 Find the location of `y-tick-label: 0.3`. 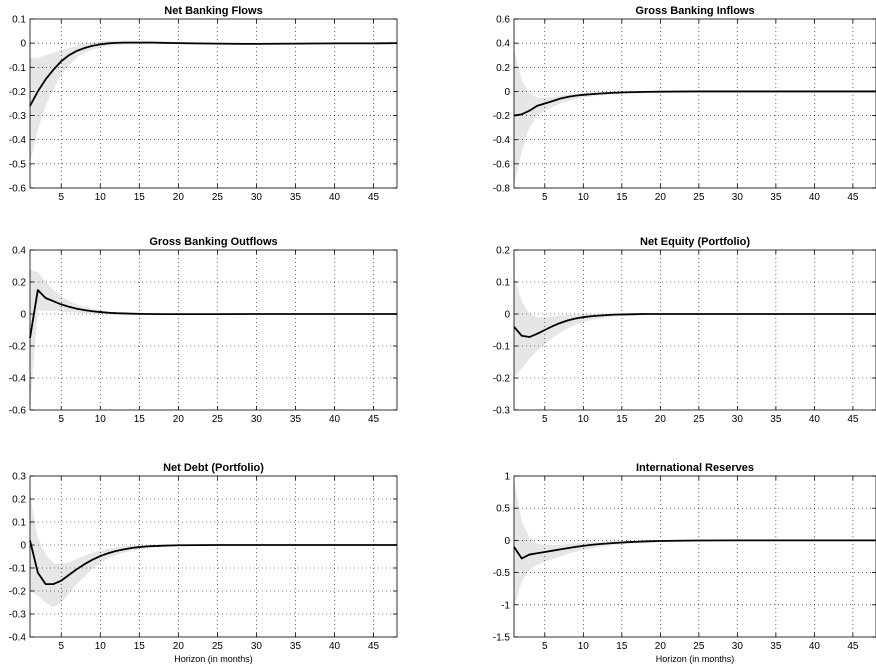

y-tick-label: 0.3 is located at coordinates (19, 477).